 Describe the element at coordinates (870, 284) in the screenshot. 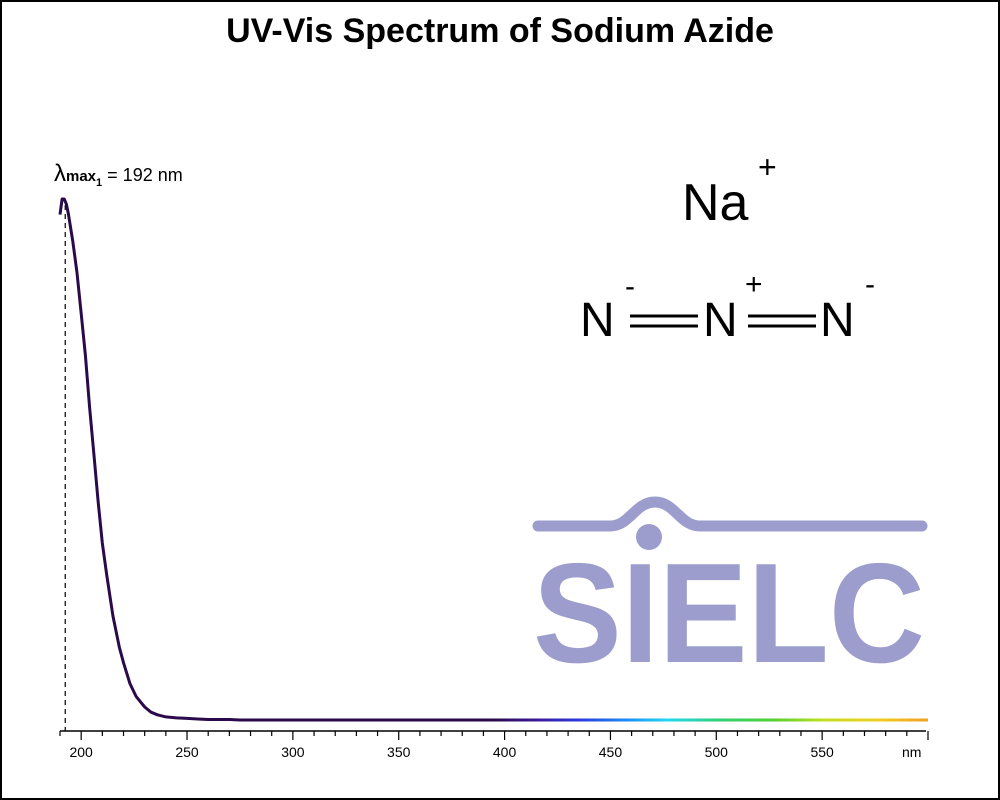

I see `n-atom-right-charge: -` at that location.